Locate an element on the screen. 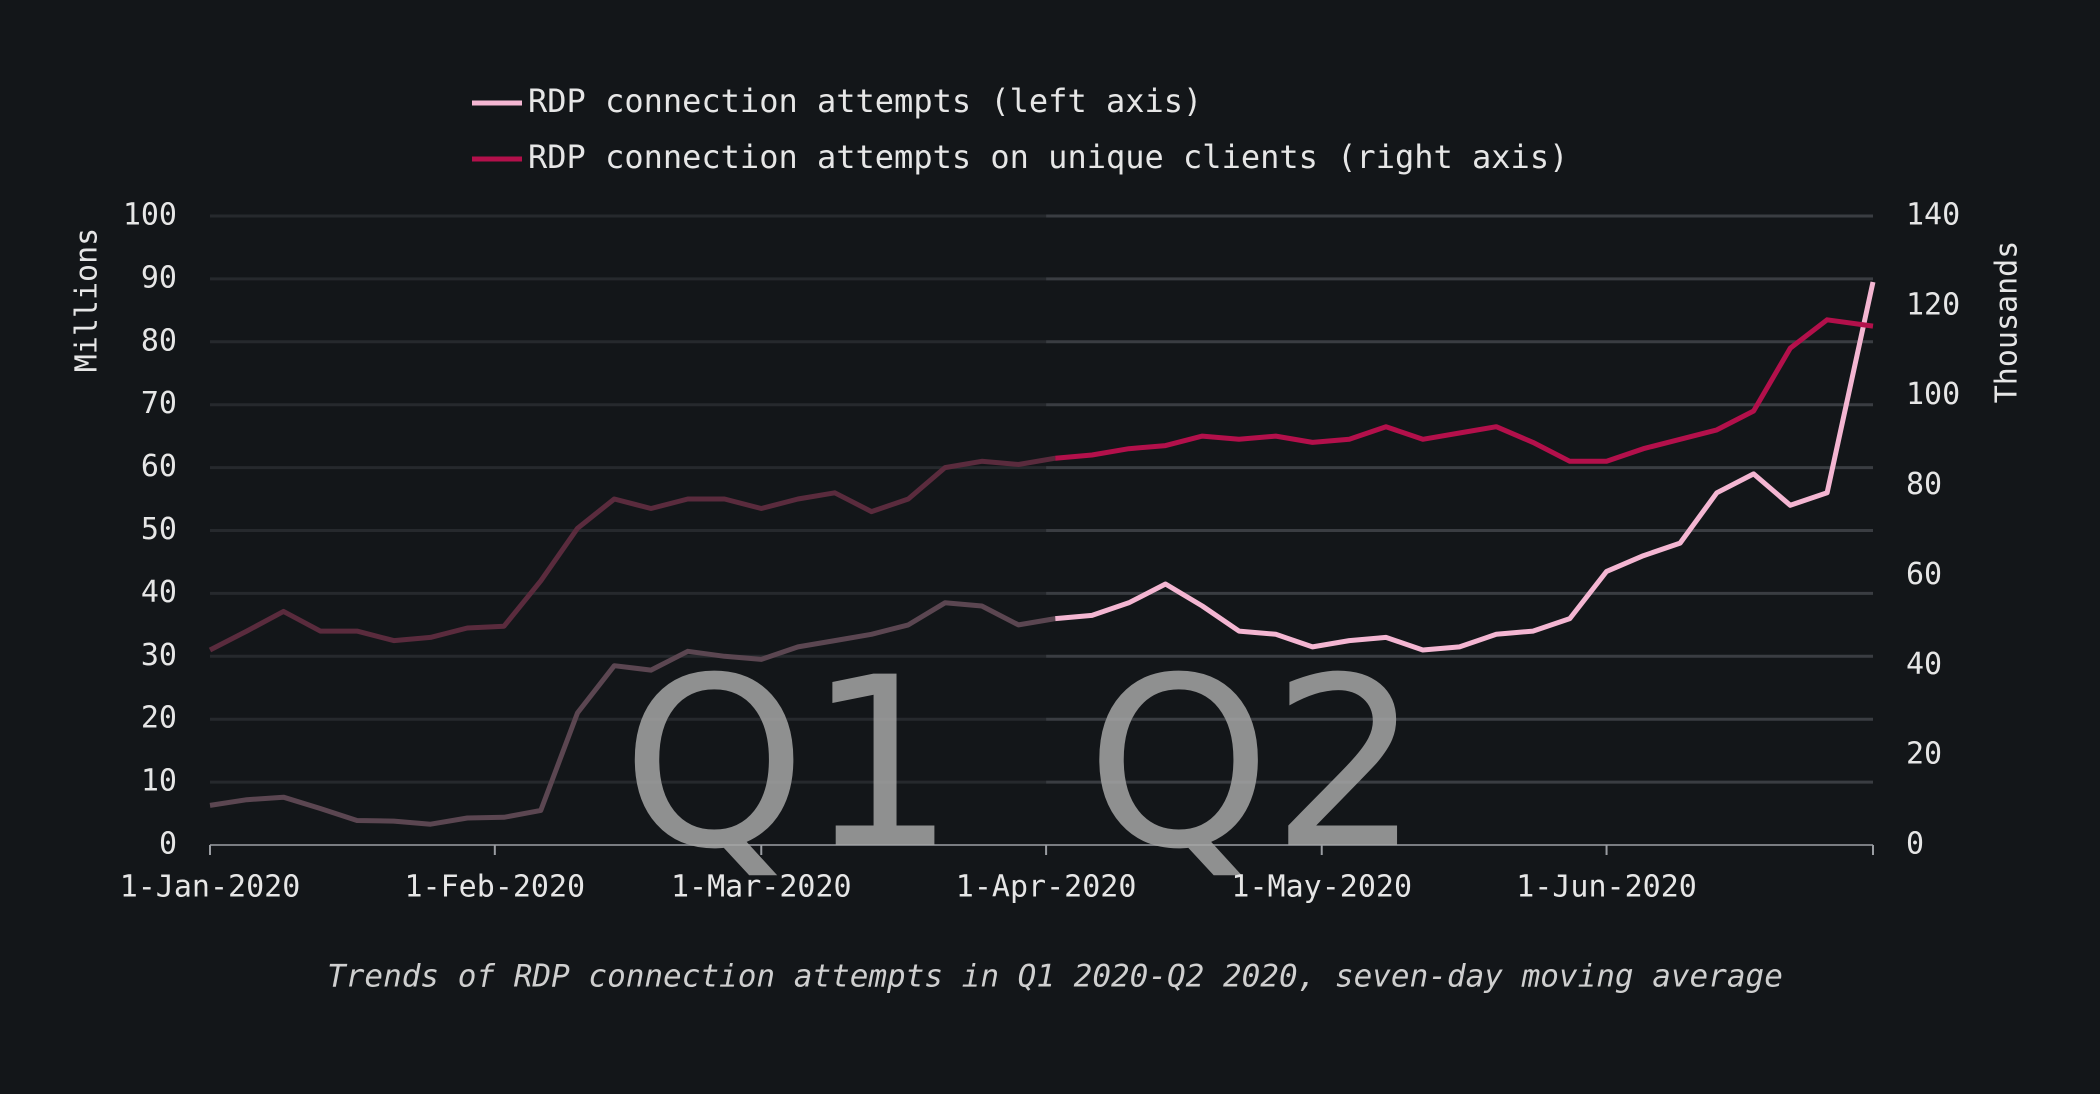  y2-tick-label: 0 is located at coordinates (1915, 844).